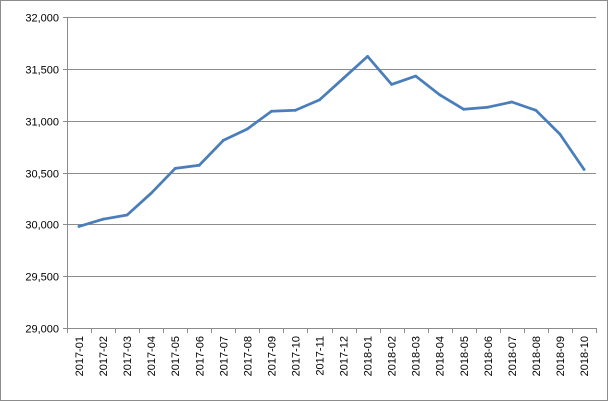 This screenshot has height=401, width=608. What do you see at coordinates (417, 356) in the screenshot?
I see `x-tick-label: 2018-03` at bounding box center [417, 356].